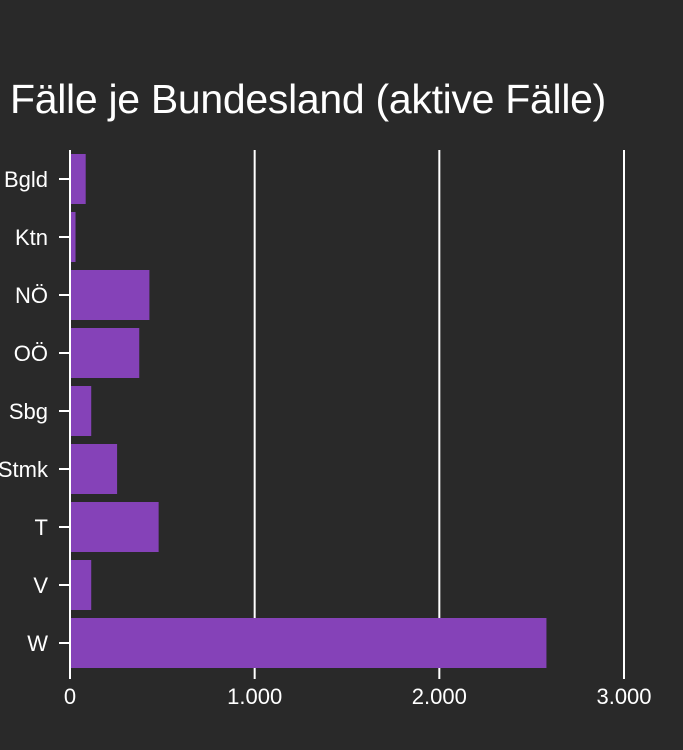  What do you see at coordinates (28, 411) in the screenshot?
I see `y-tick-label: Sbg` at bounding box center [28, 411].